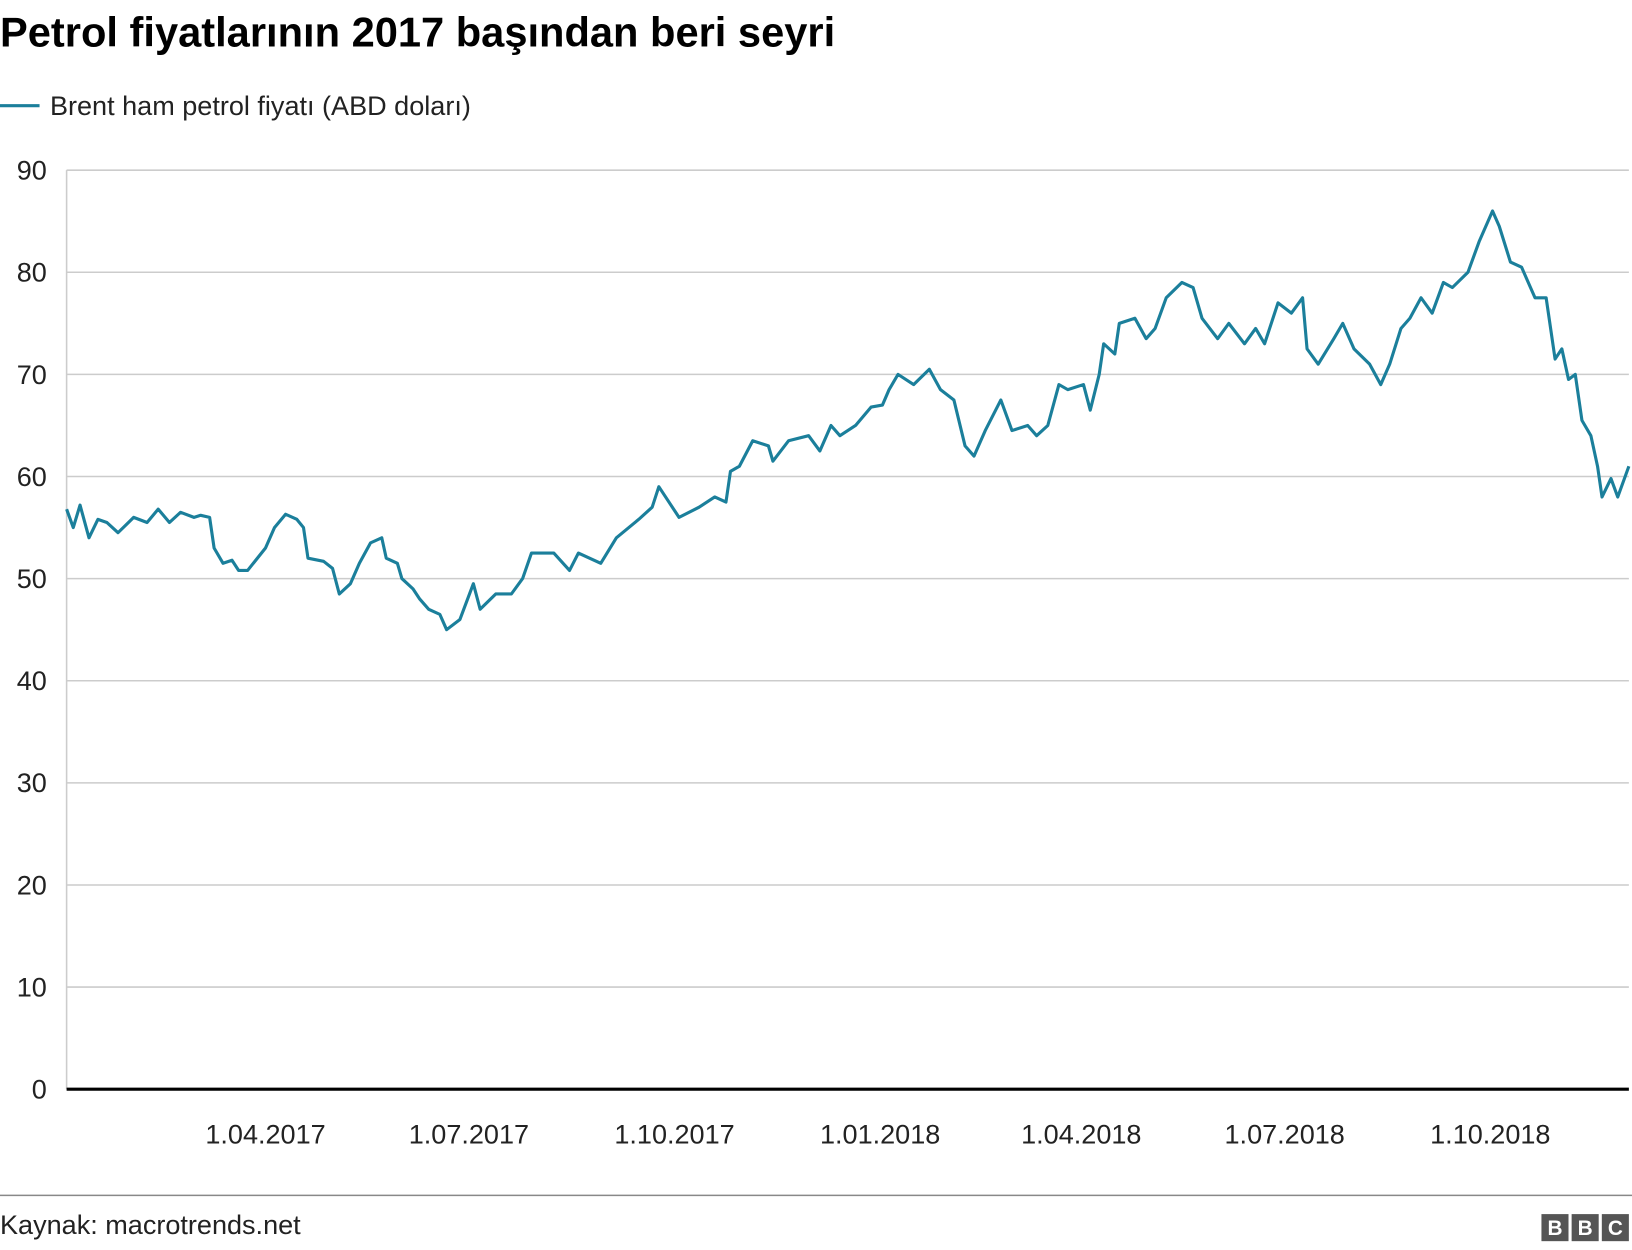 The height and width of the screenshot is (1250, 1632). What do you see at coordinates (265, 1134) in the screenshot?
I see `x-tick-label: 1.04.2017` at bounding box center [265, 1134].